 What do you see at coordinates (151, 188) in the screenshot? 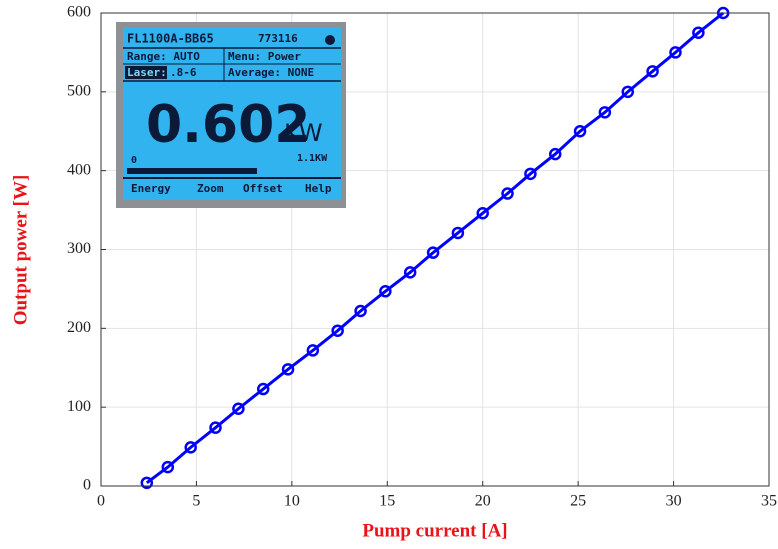
I see `button: Energy` at bounding box center [151, 188].